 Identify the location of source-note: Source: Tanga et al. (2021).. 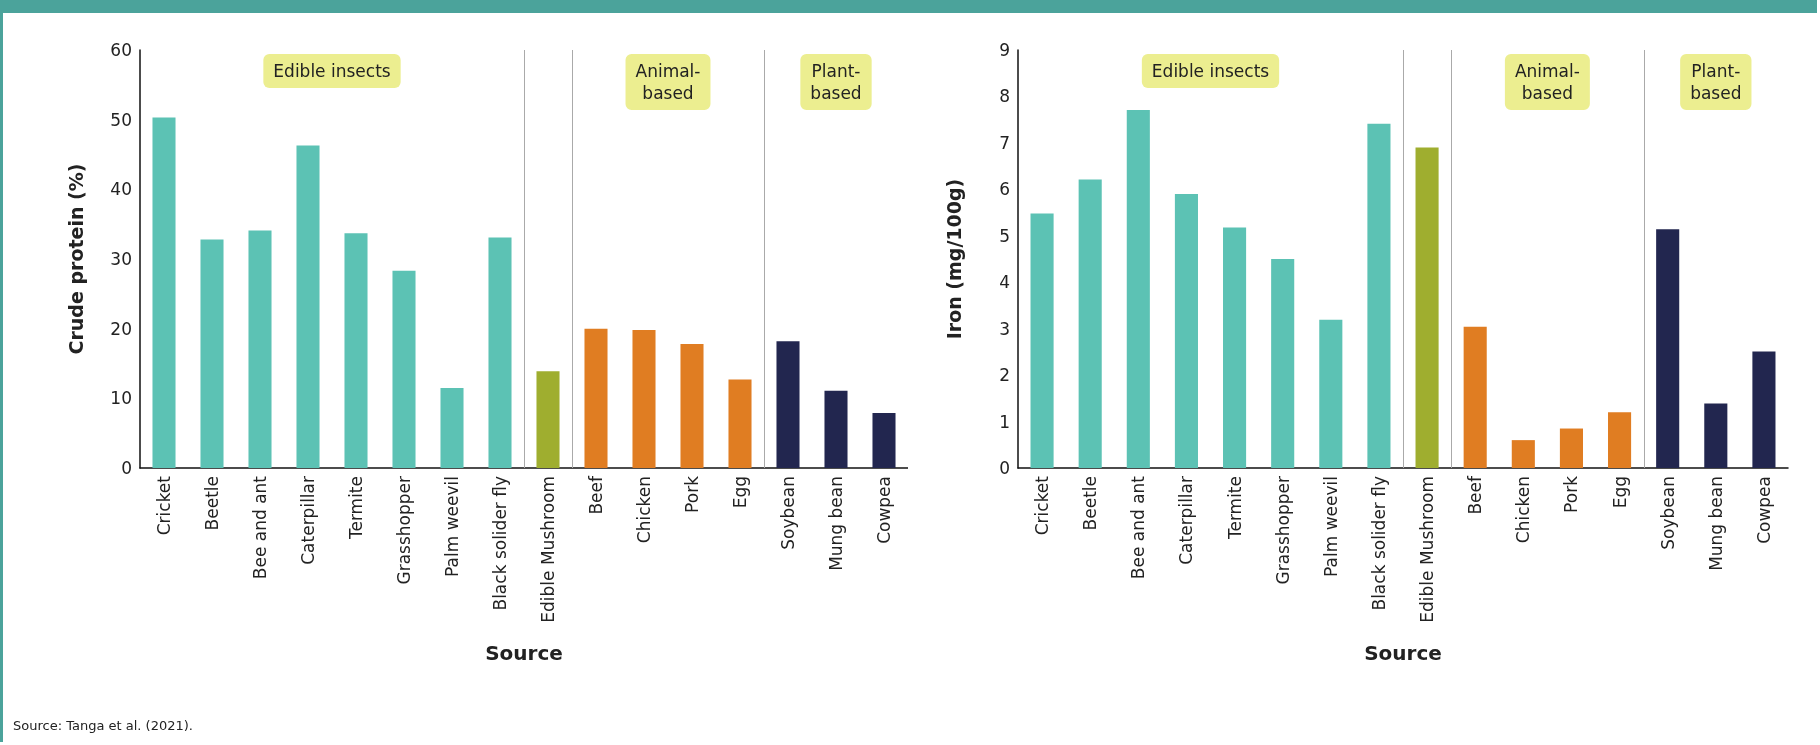
(103, 725).